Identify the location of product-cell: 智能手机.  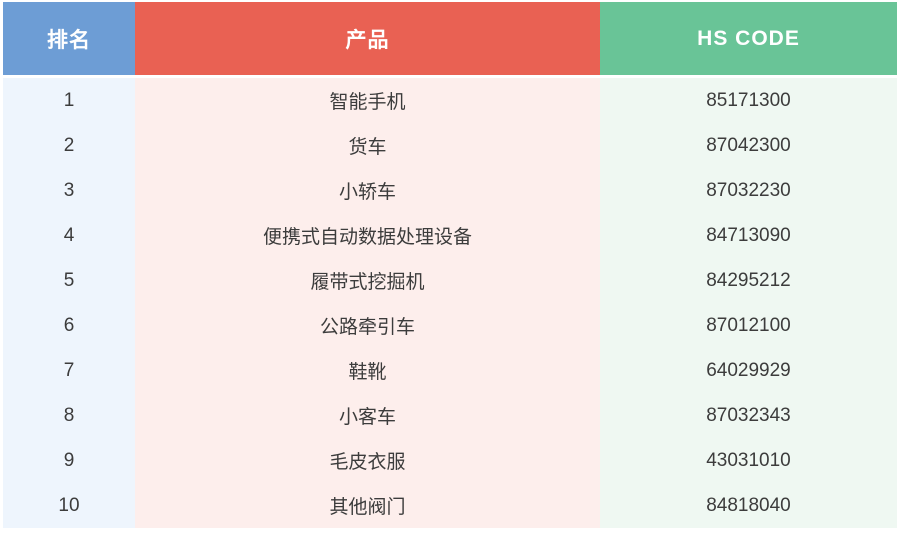
(367, 100).